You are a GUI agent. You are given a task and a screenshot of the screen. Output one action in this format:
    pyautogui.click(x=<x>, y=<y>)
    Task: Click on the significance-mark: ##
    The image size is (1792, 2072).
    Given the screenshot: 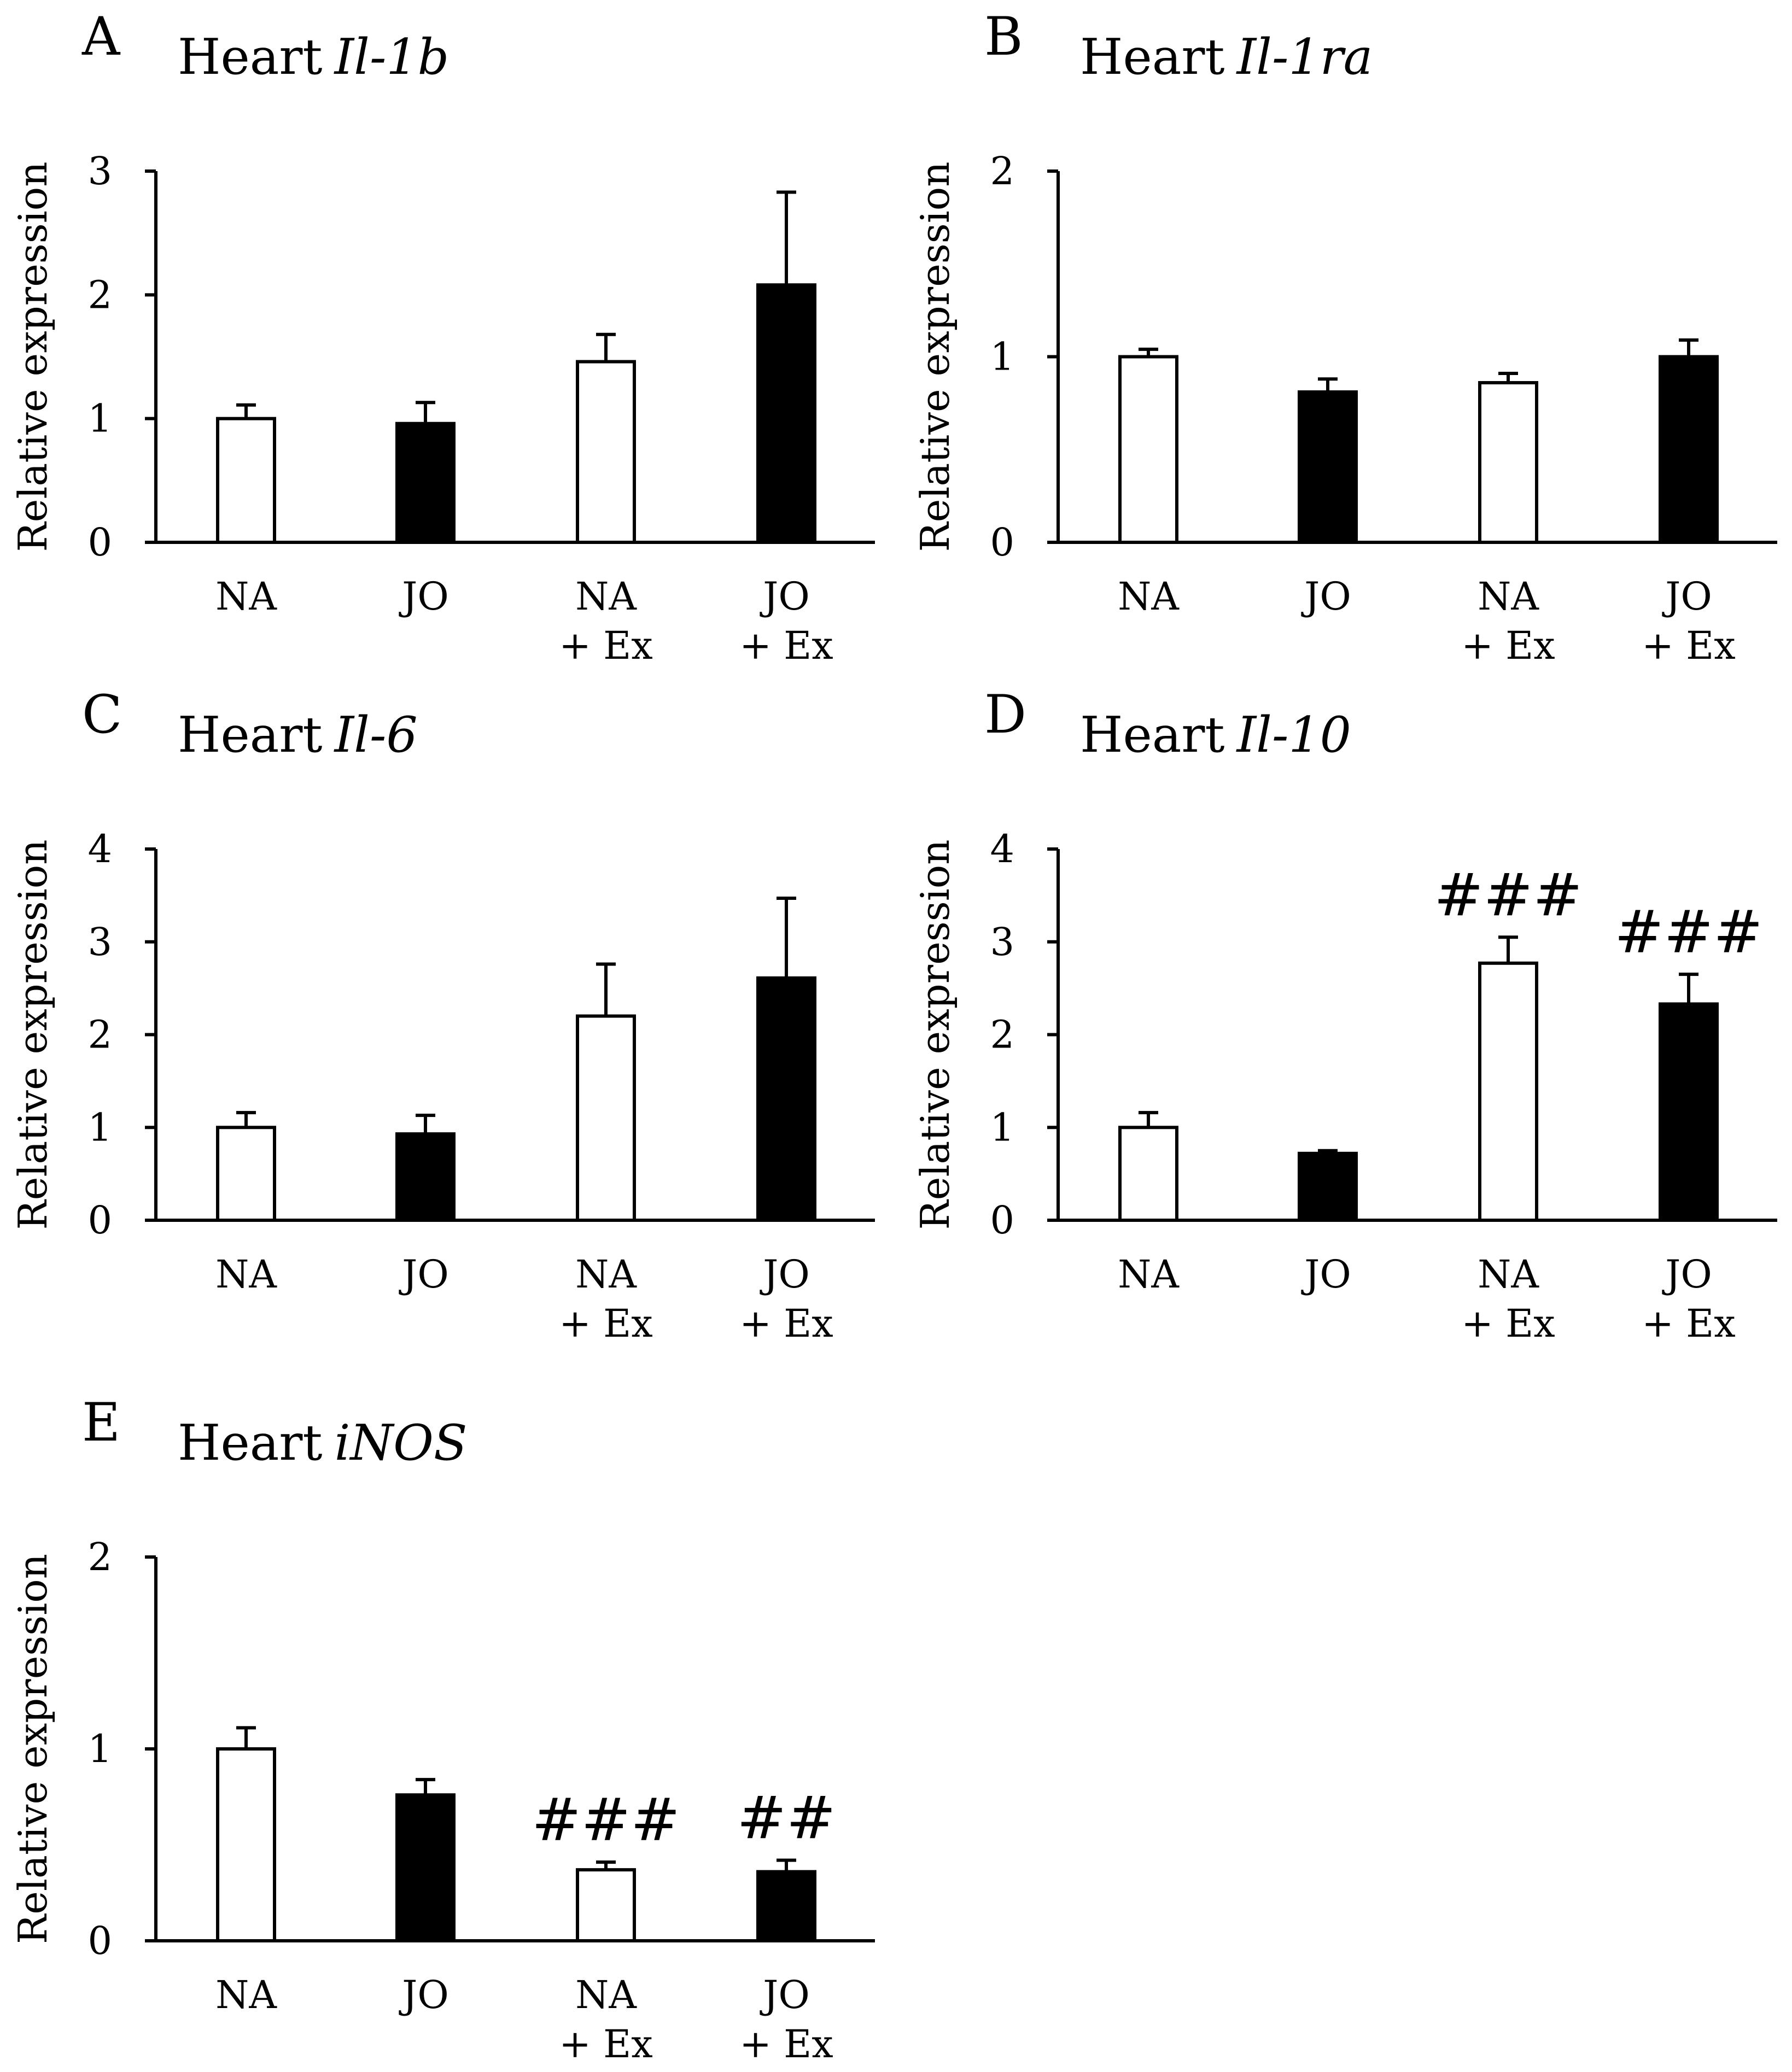 What is the action you would take?
    pyautogui.click(x=786, y=1818)
    